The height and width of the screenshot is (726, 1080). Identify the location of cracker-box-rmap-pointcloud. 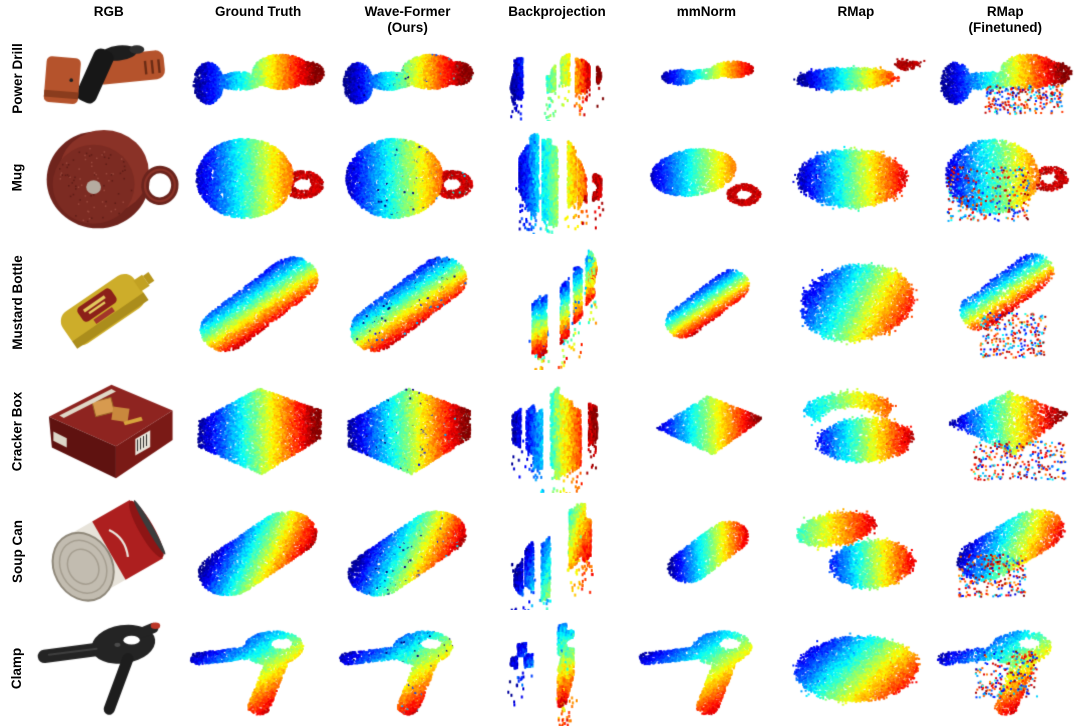
(856, 431).